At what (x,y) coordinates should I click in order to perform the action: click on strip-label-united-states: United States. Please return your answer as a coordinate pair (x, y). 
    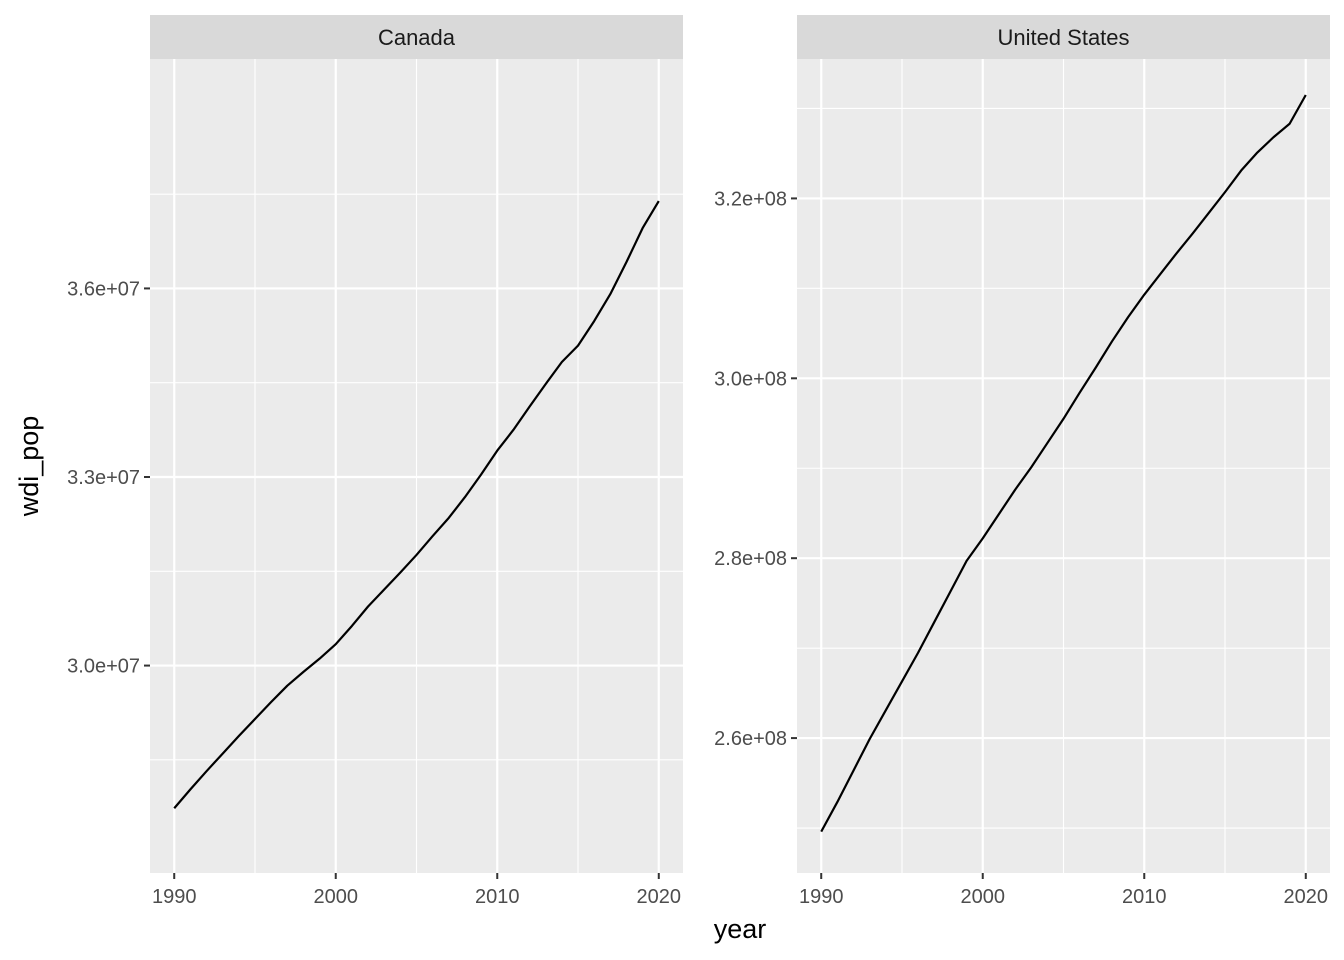
    Looking at the image, I should click on (1063, 37).